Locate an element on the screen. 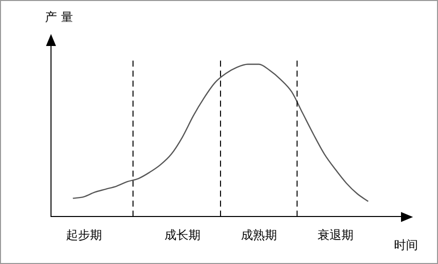 The height and width of the screenshot is (264, 438). x-axis-title: 时间 is located at coordinates (406, 245).